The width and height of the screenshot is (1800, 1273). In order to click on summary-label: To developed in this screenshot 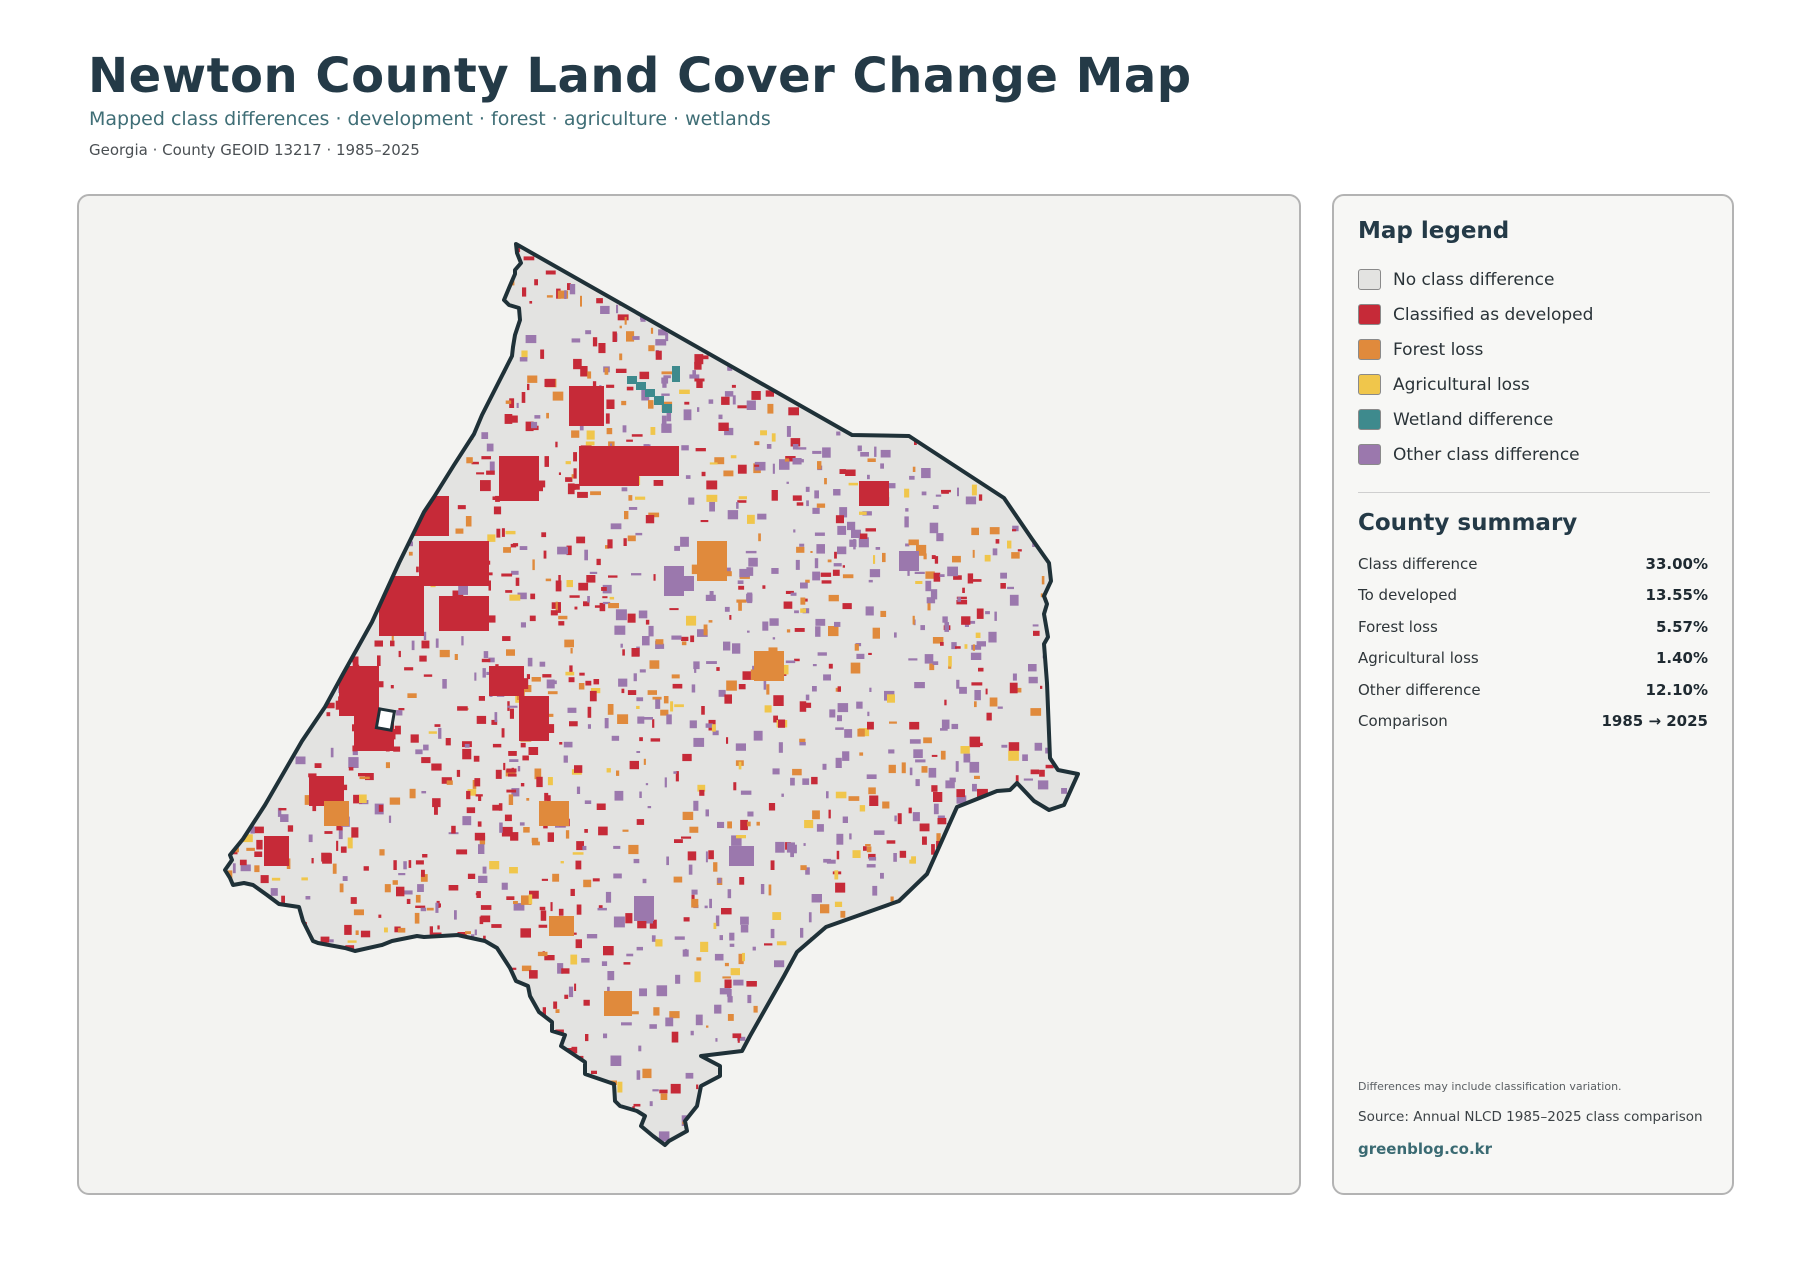, I will do `click(1408, 595)`.